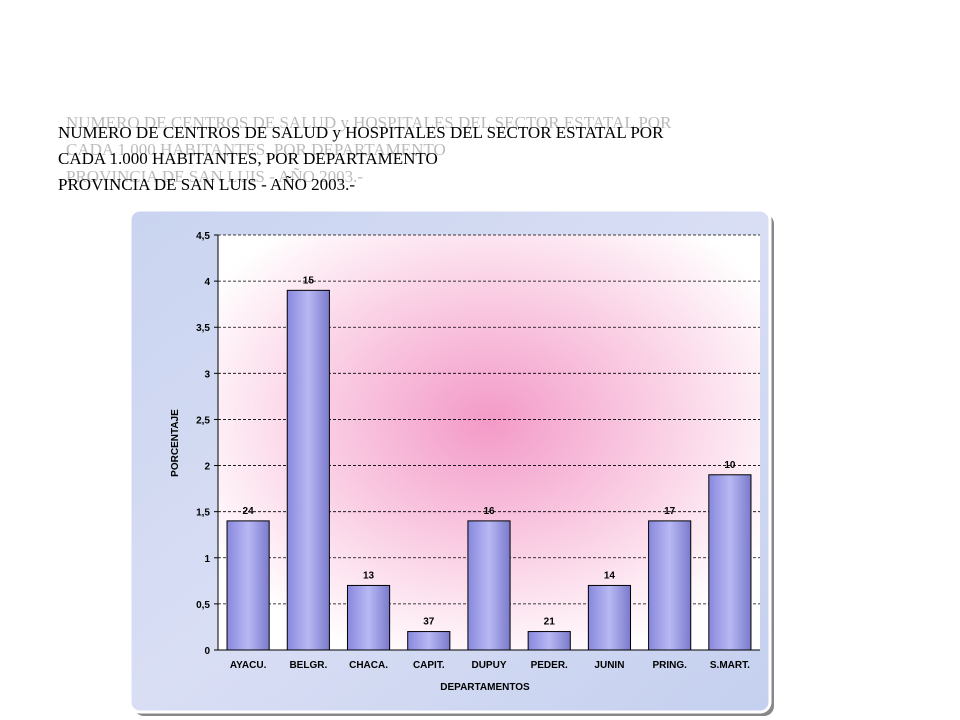  Describe the element at coordinates (368, 665) in the screenshot. I see `x-tick-label: CHACA.` at that location.